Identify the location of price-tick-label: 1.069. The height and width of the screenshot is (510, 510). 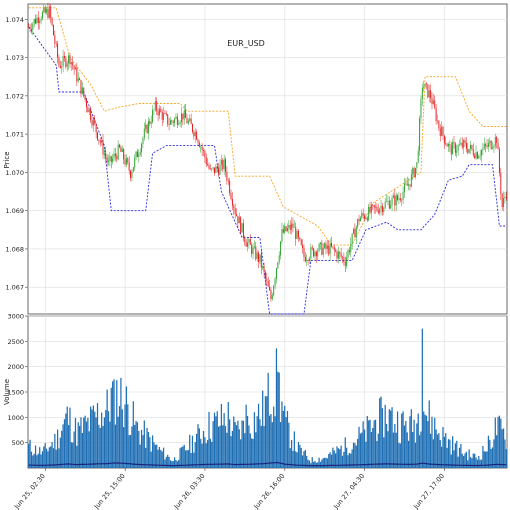
(14, 211).